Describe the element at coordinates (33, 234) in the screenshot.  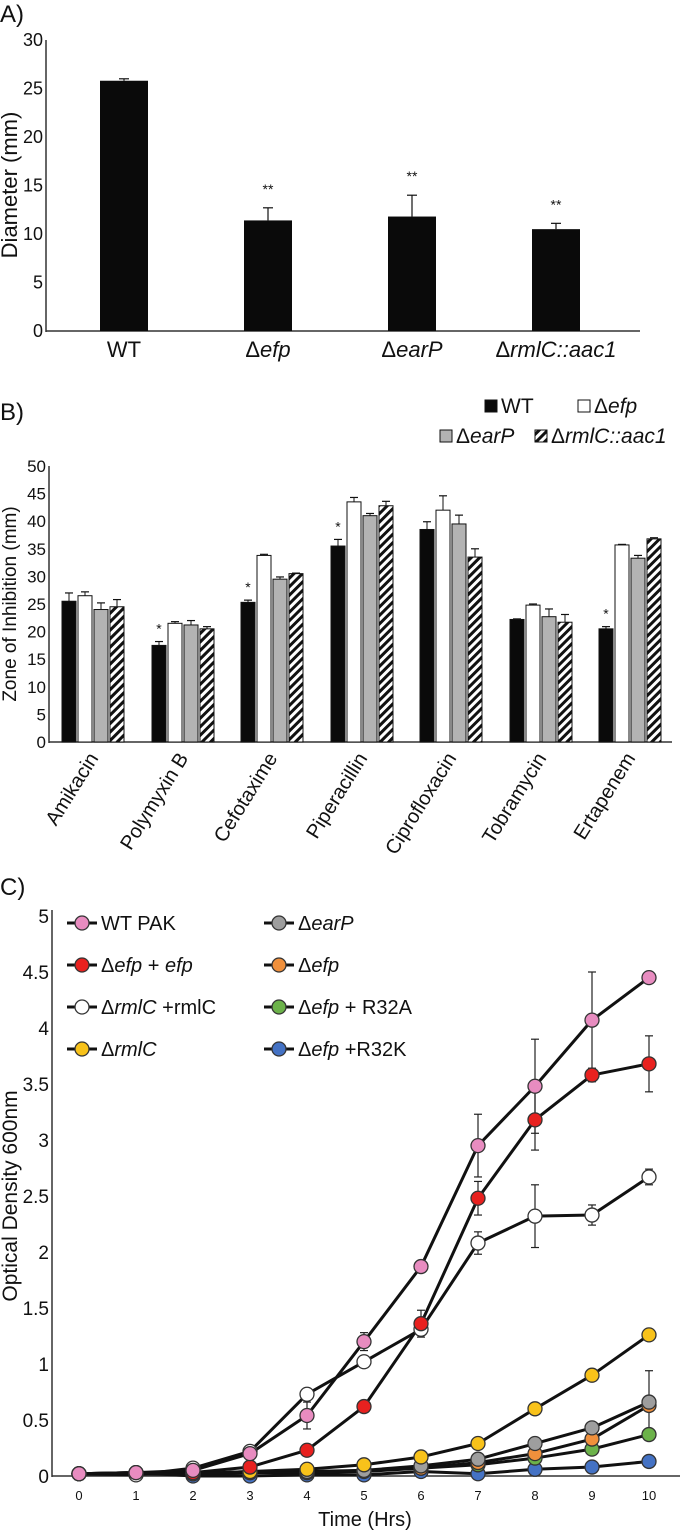
I see `y-tick-label-a: 10` at that location.